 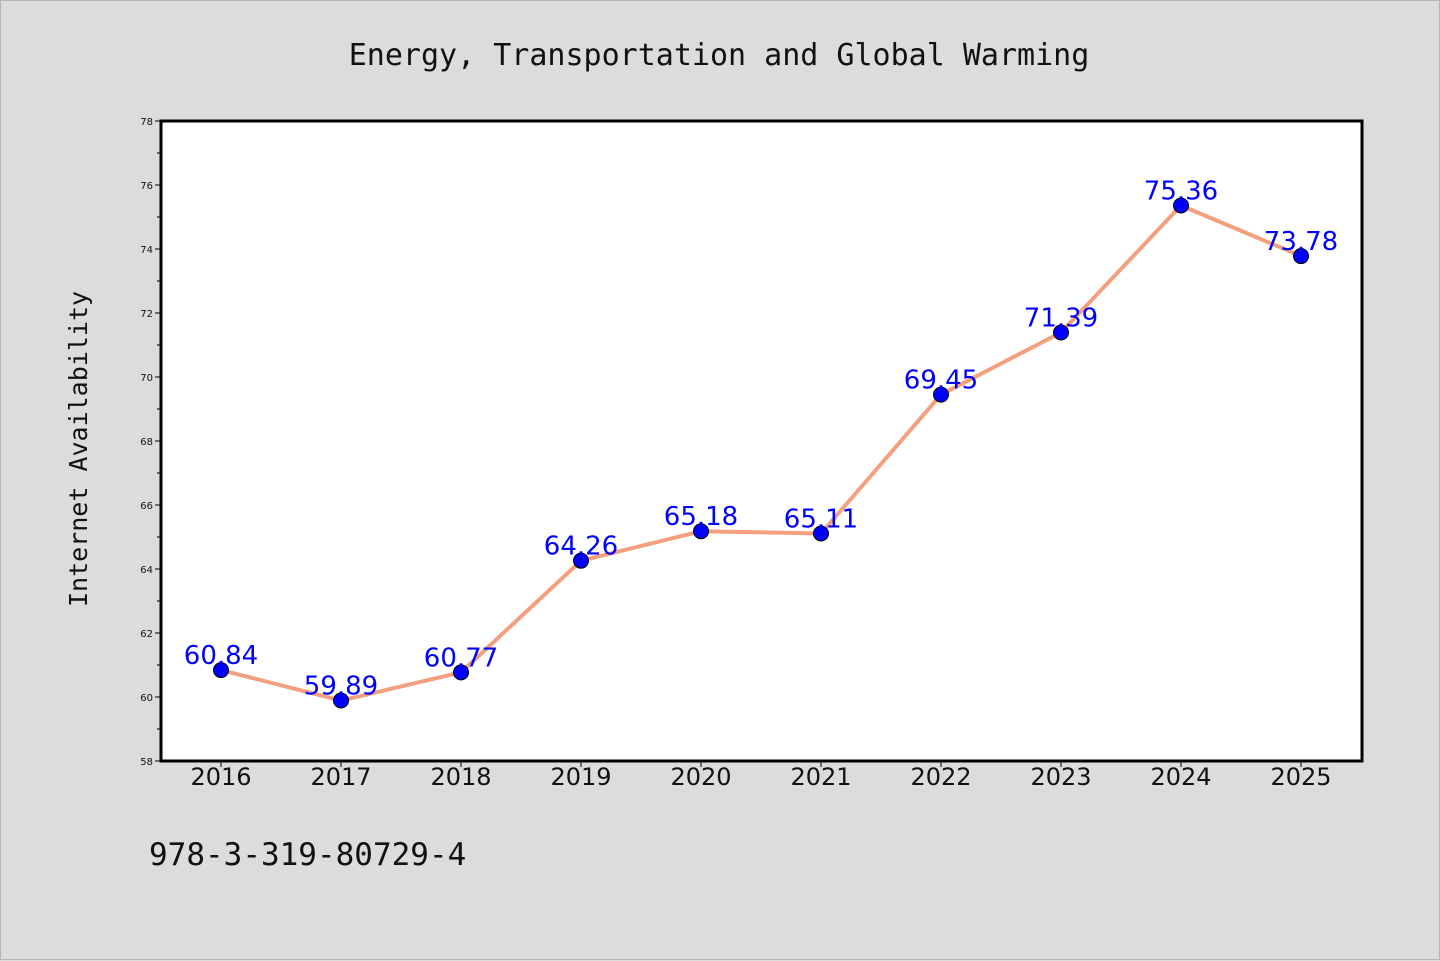 What do you see at coordinates (700, 777) in the screenshot?
I see `x-tick-label: 2020` at bounding box center [700, 777].